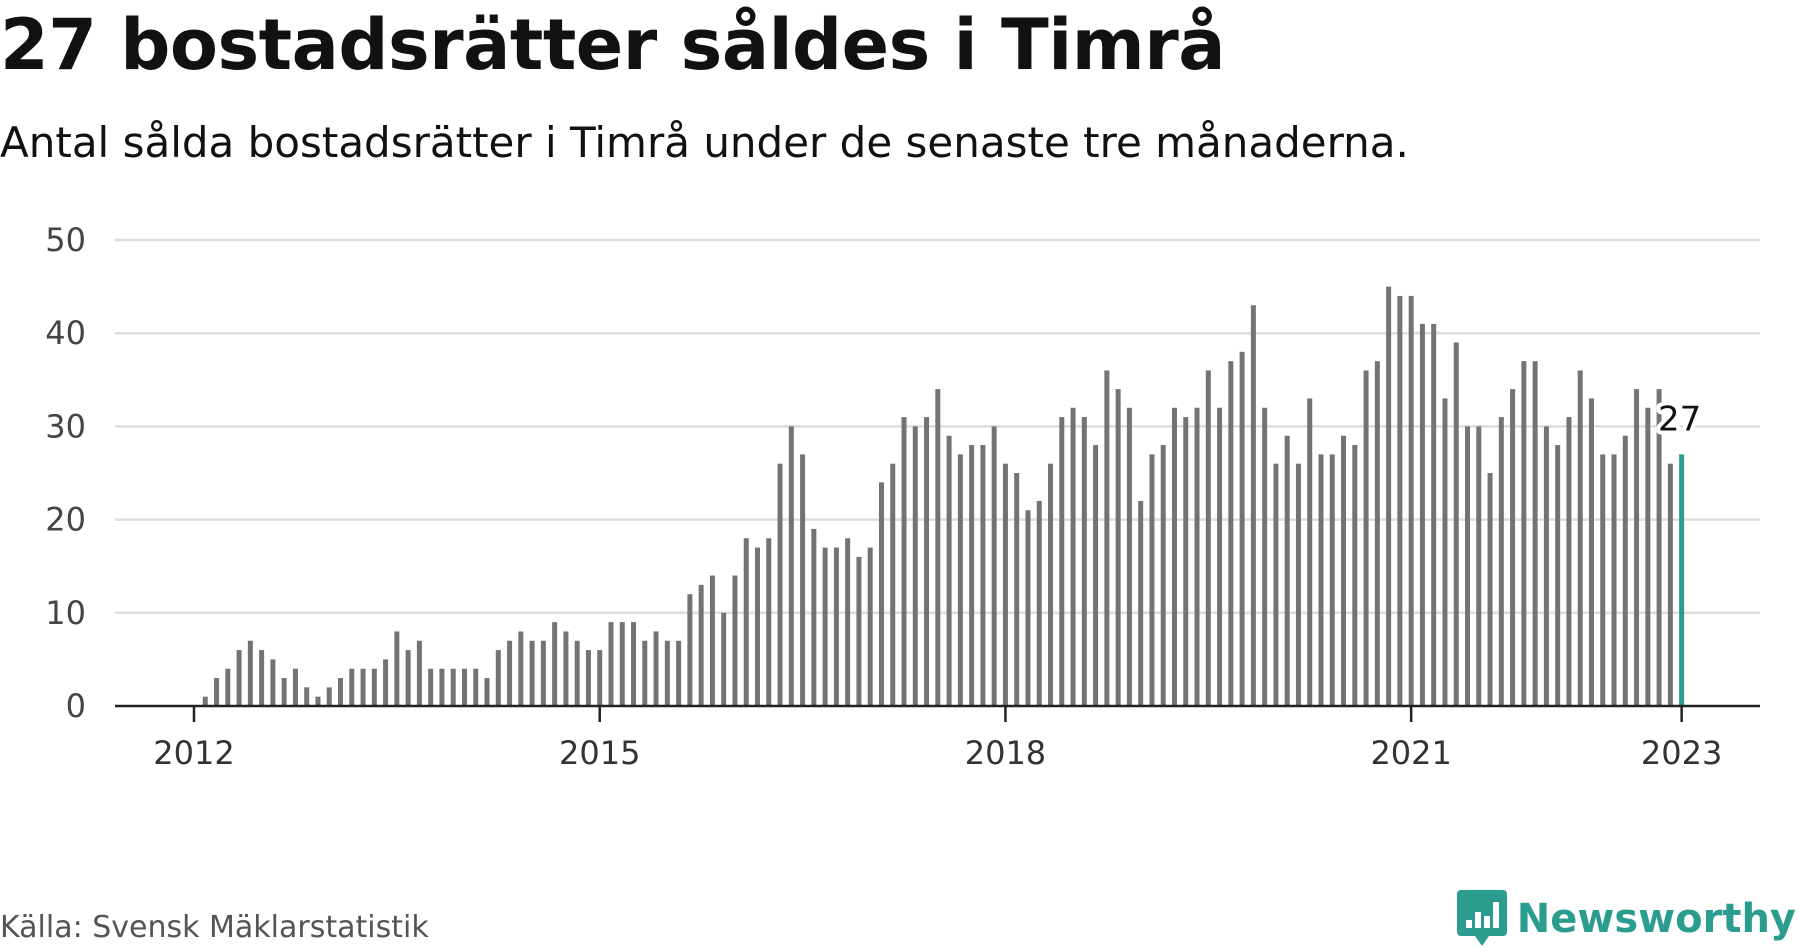 Image resolution: width=1800 pixels, height=948 pixels. I want to click on last-value-label: 27, so click(1679, 419).